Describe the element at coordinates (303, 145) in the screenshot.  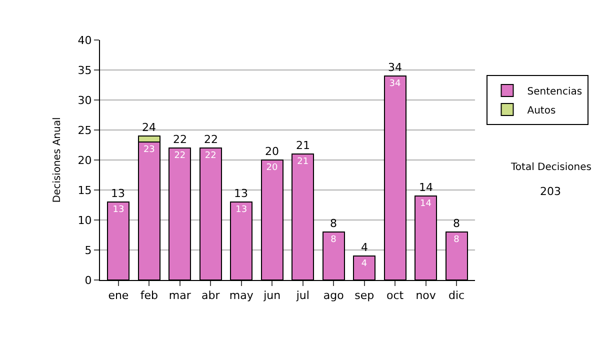
I see `total-label: 21` at that location.